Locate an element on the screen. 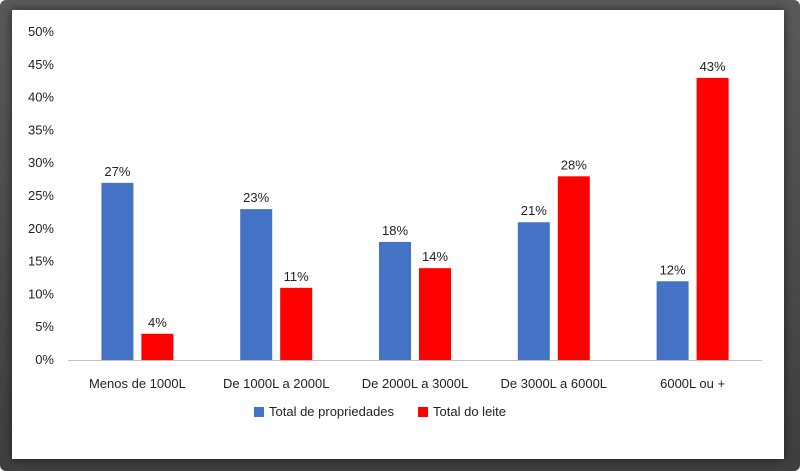 This screenshot has height=471, width=800. data-label: 4% is located at coordinates (157, 322).